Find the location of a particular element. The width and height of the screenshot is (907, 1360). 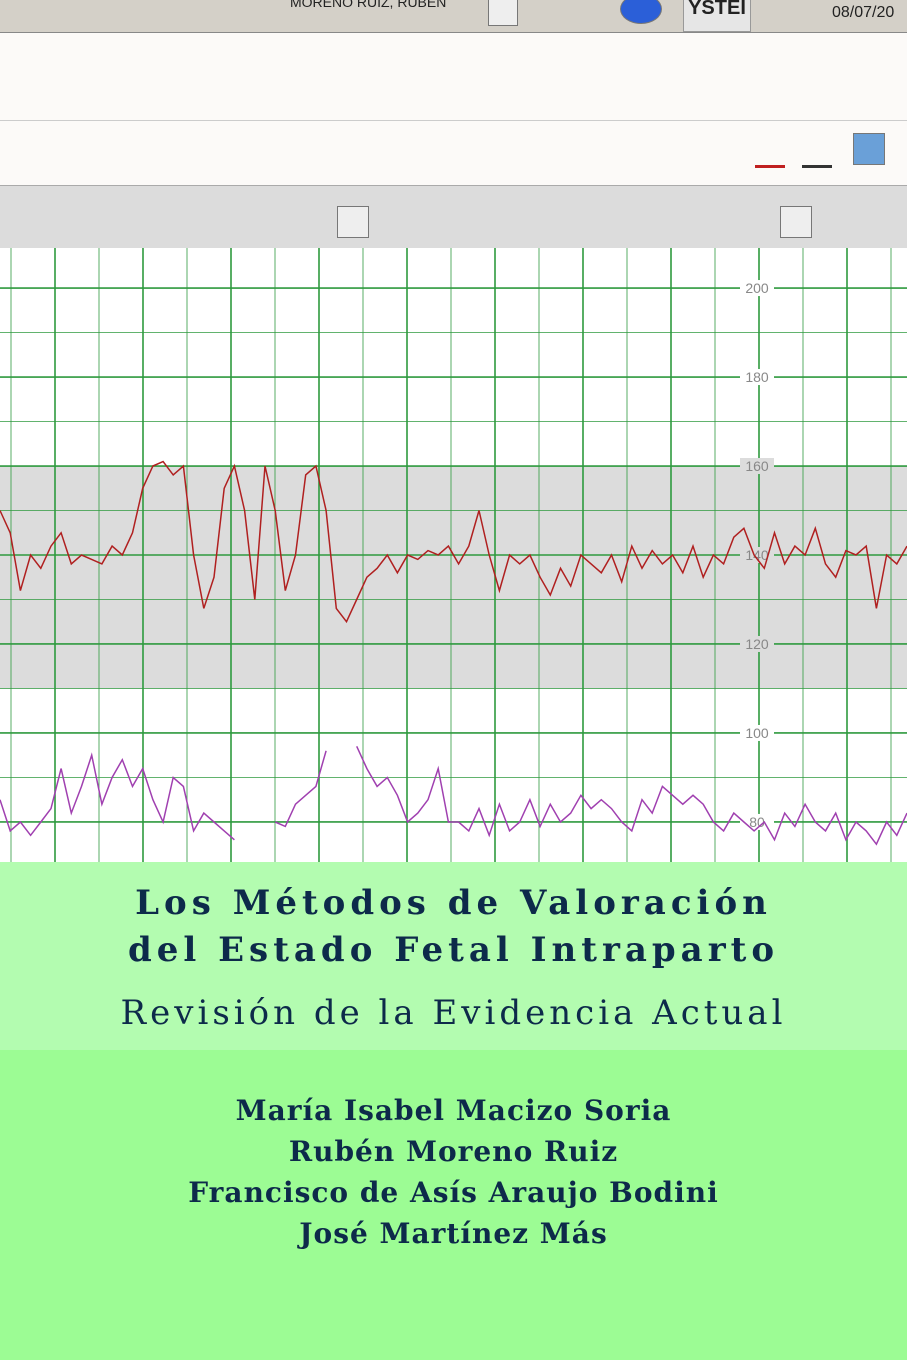

author: Rubén Moreno Ruiz is located at coordinates (453, 1151).